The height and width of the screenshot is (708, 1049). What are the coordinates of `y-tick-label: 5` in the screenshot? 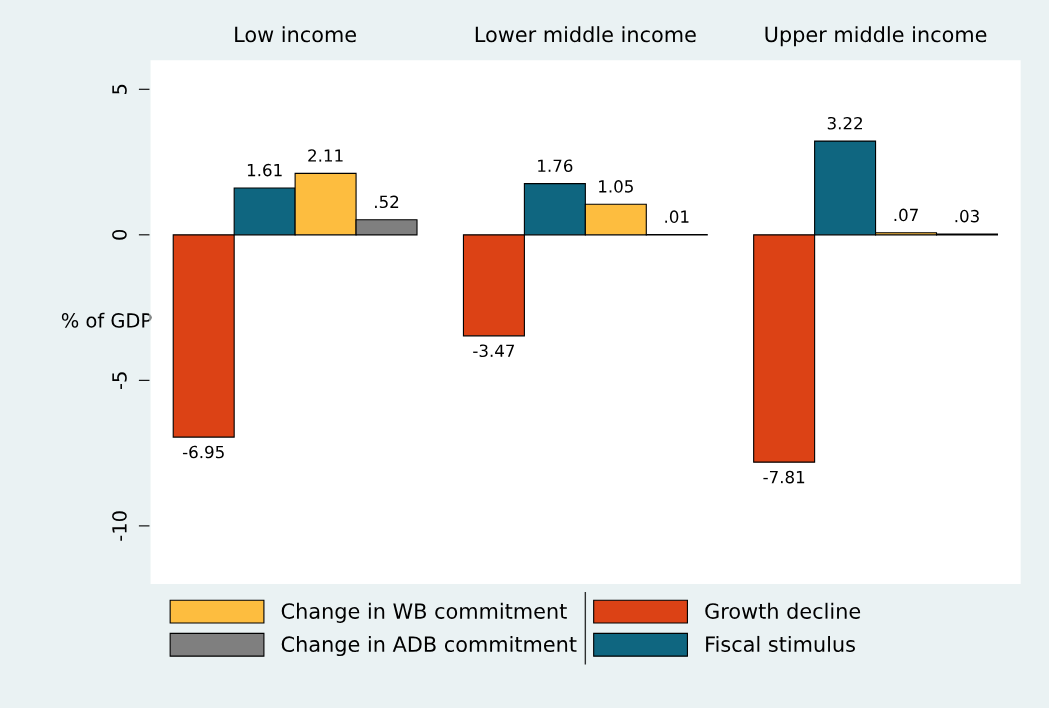 It's located at (119, 89).